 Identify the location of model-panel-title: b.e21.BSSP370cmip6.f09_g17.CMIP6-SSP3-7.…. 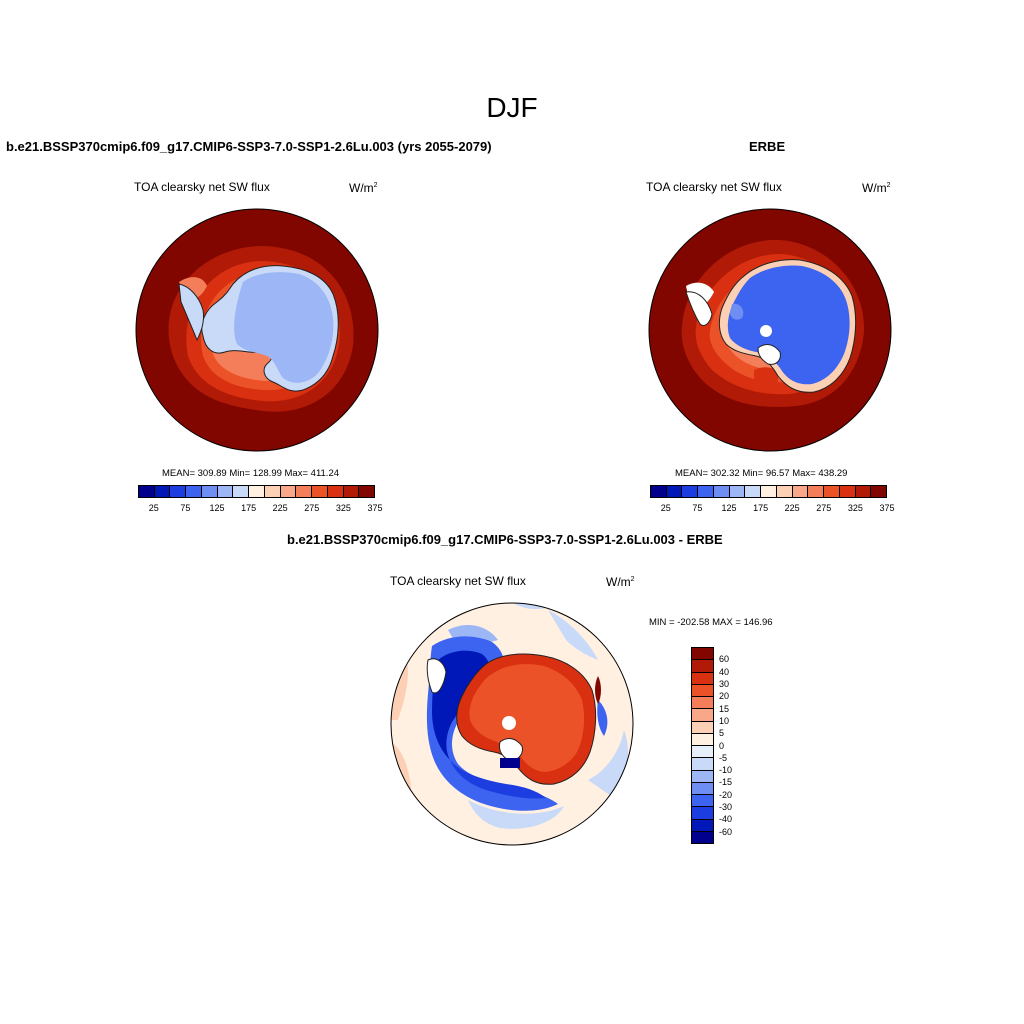
(249, 146).